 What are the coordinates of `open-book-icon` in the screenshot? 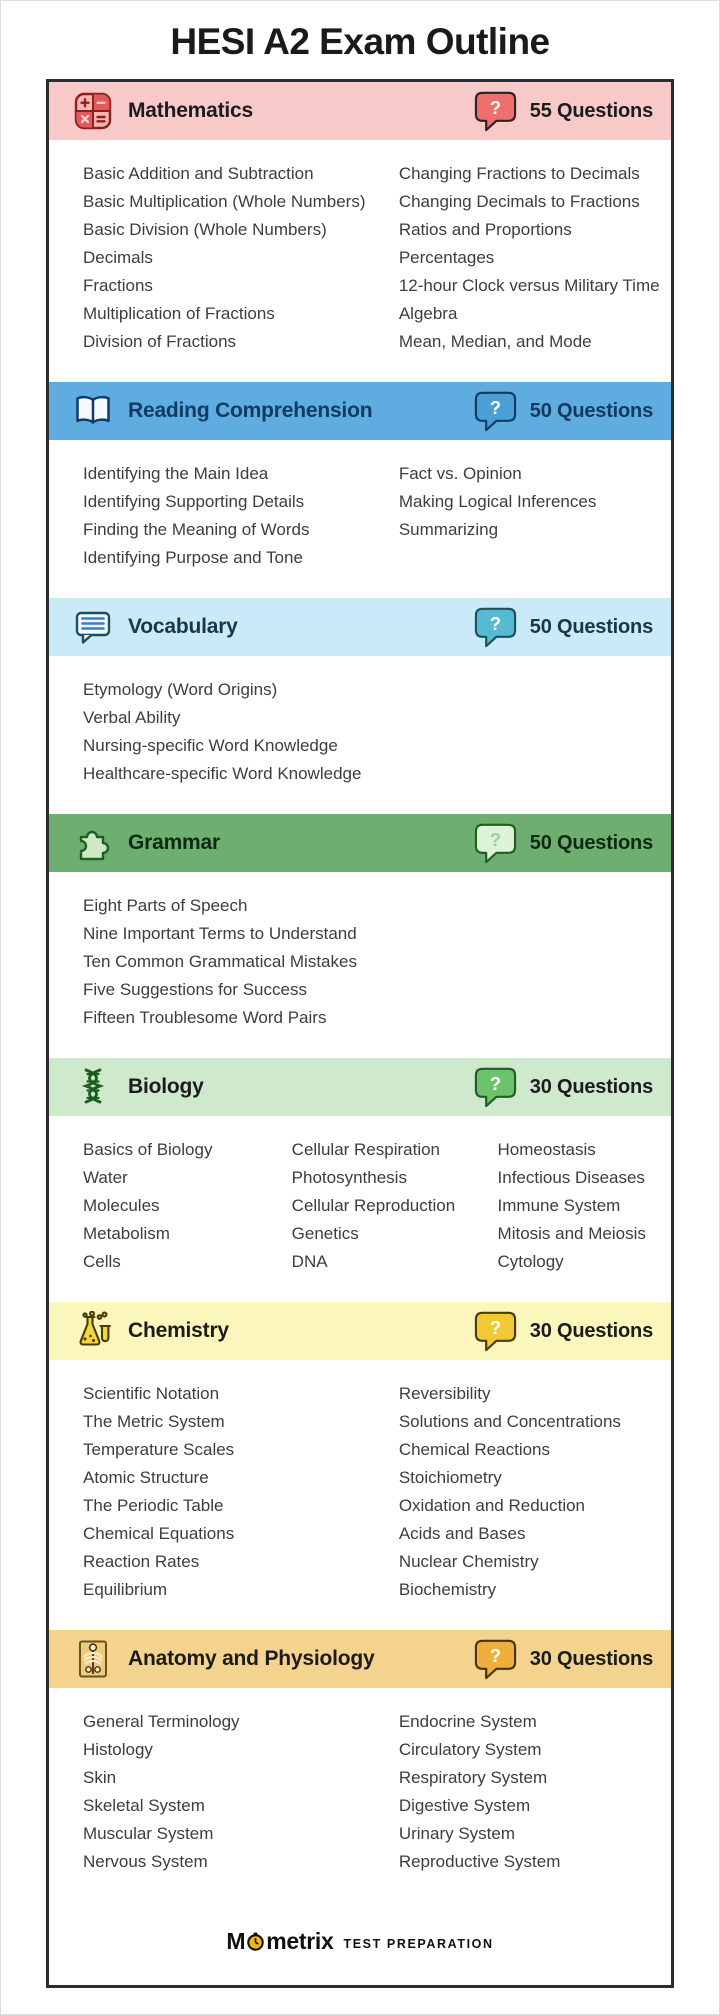 It's located at (93, 411).